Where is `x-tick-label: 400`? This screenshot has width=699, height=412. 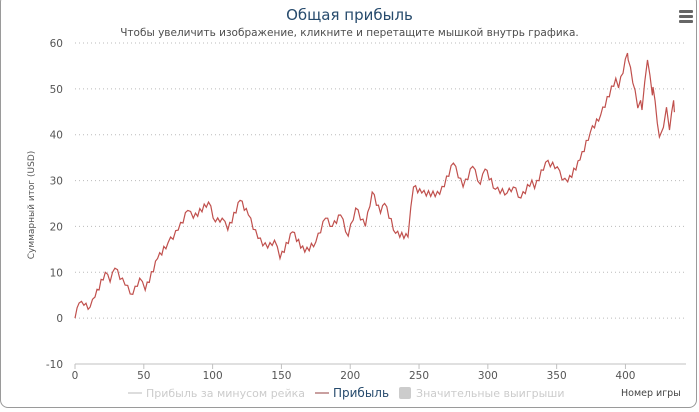 x-tick-label: 400 is located at coordinates (625, 376).